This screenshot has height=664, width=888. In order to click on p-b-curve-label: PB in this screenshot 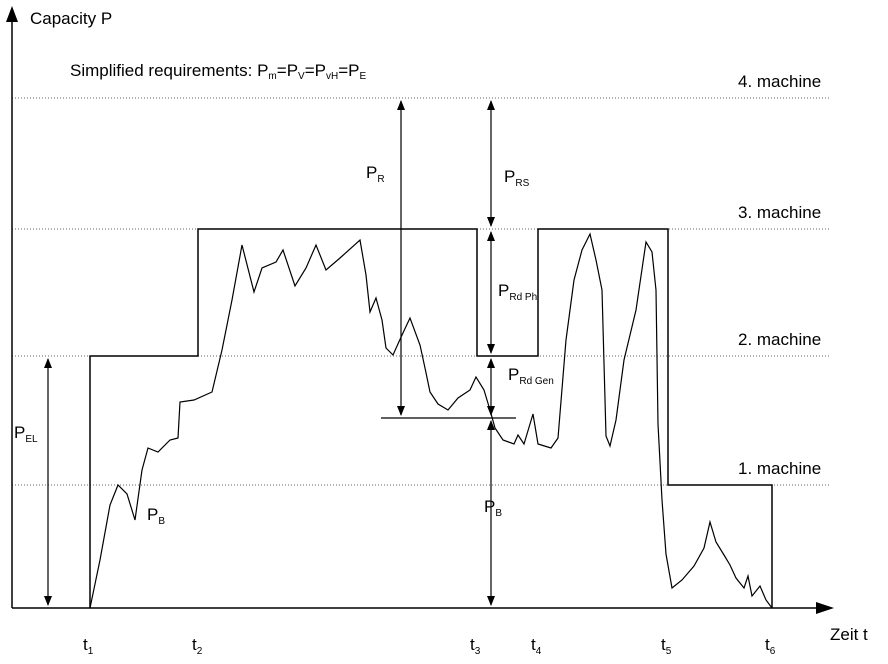, I will do `click(156, 516)`.